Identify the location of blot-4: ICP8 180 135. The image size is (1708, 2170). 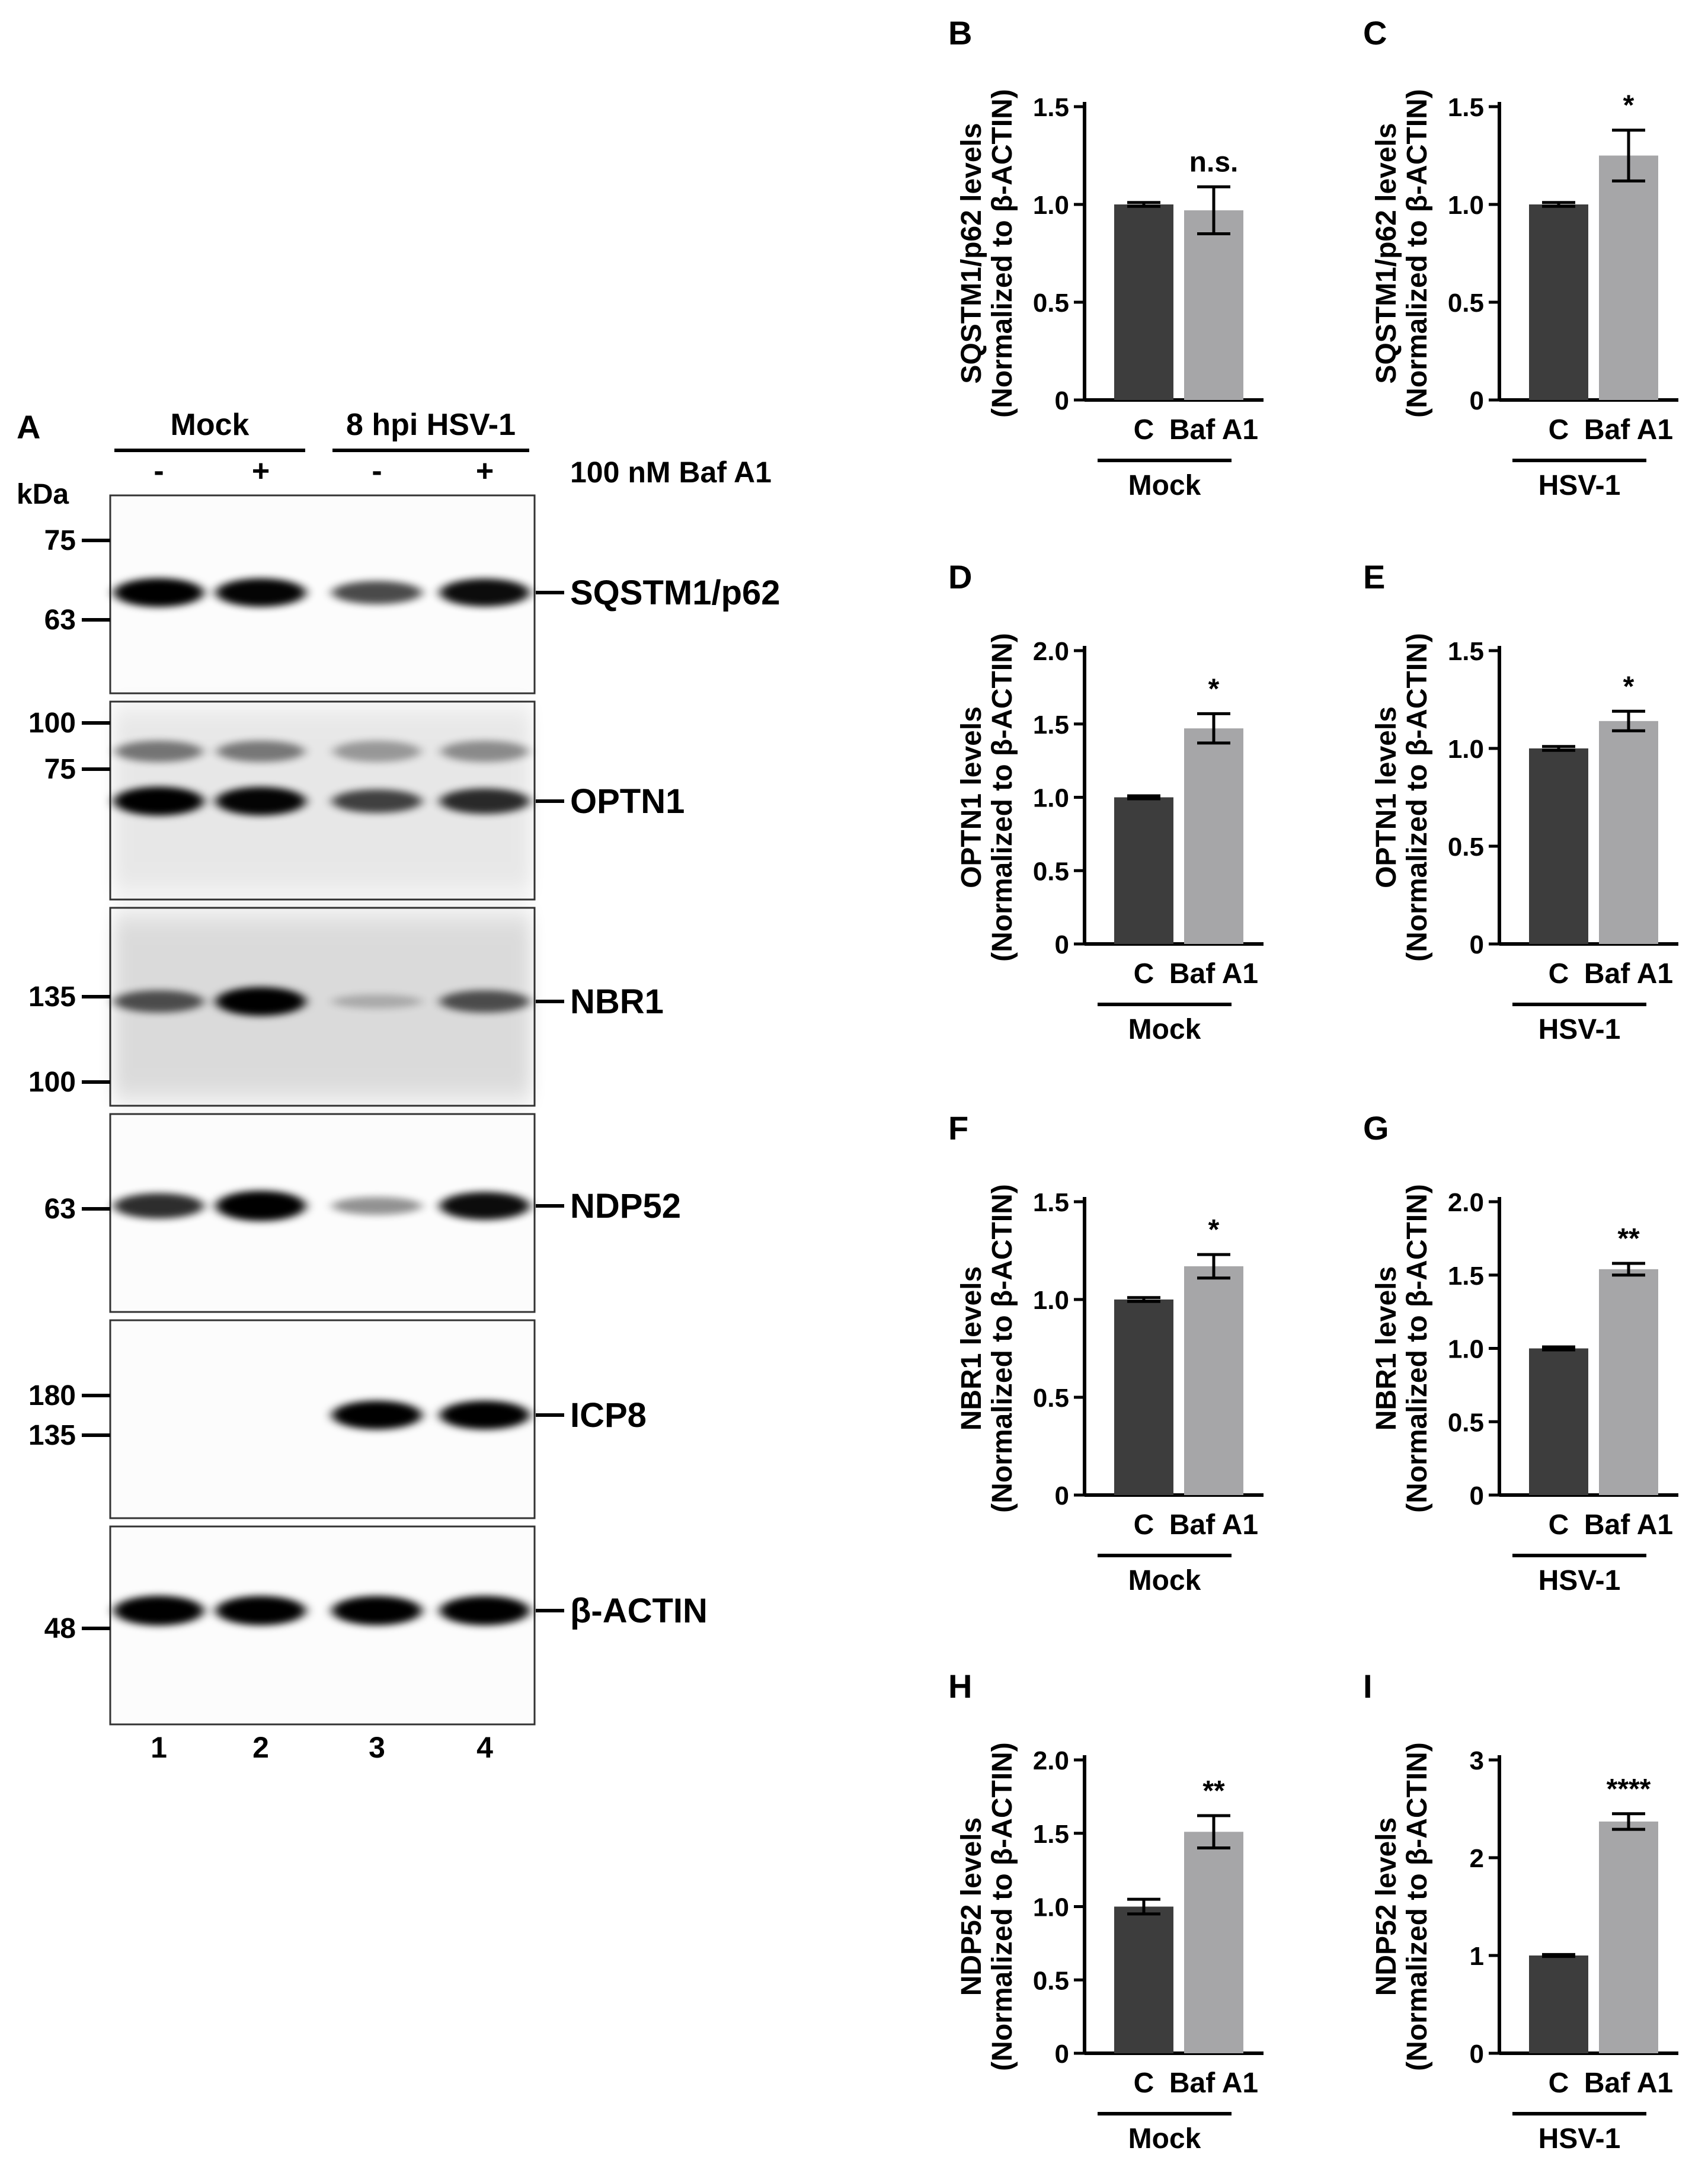
(337, 1419).